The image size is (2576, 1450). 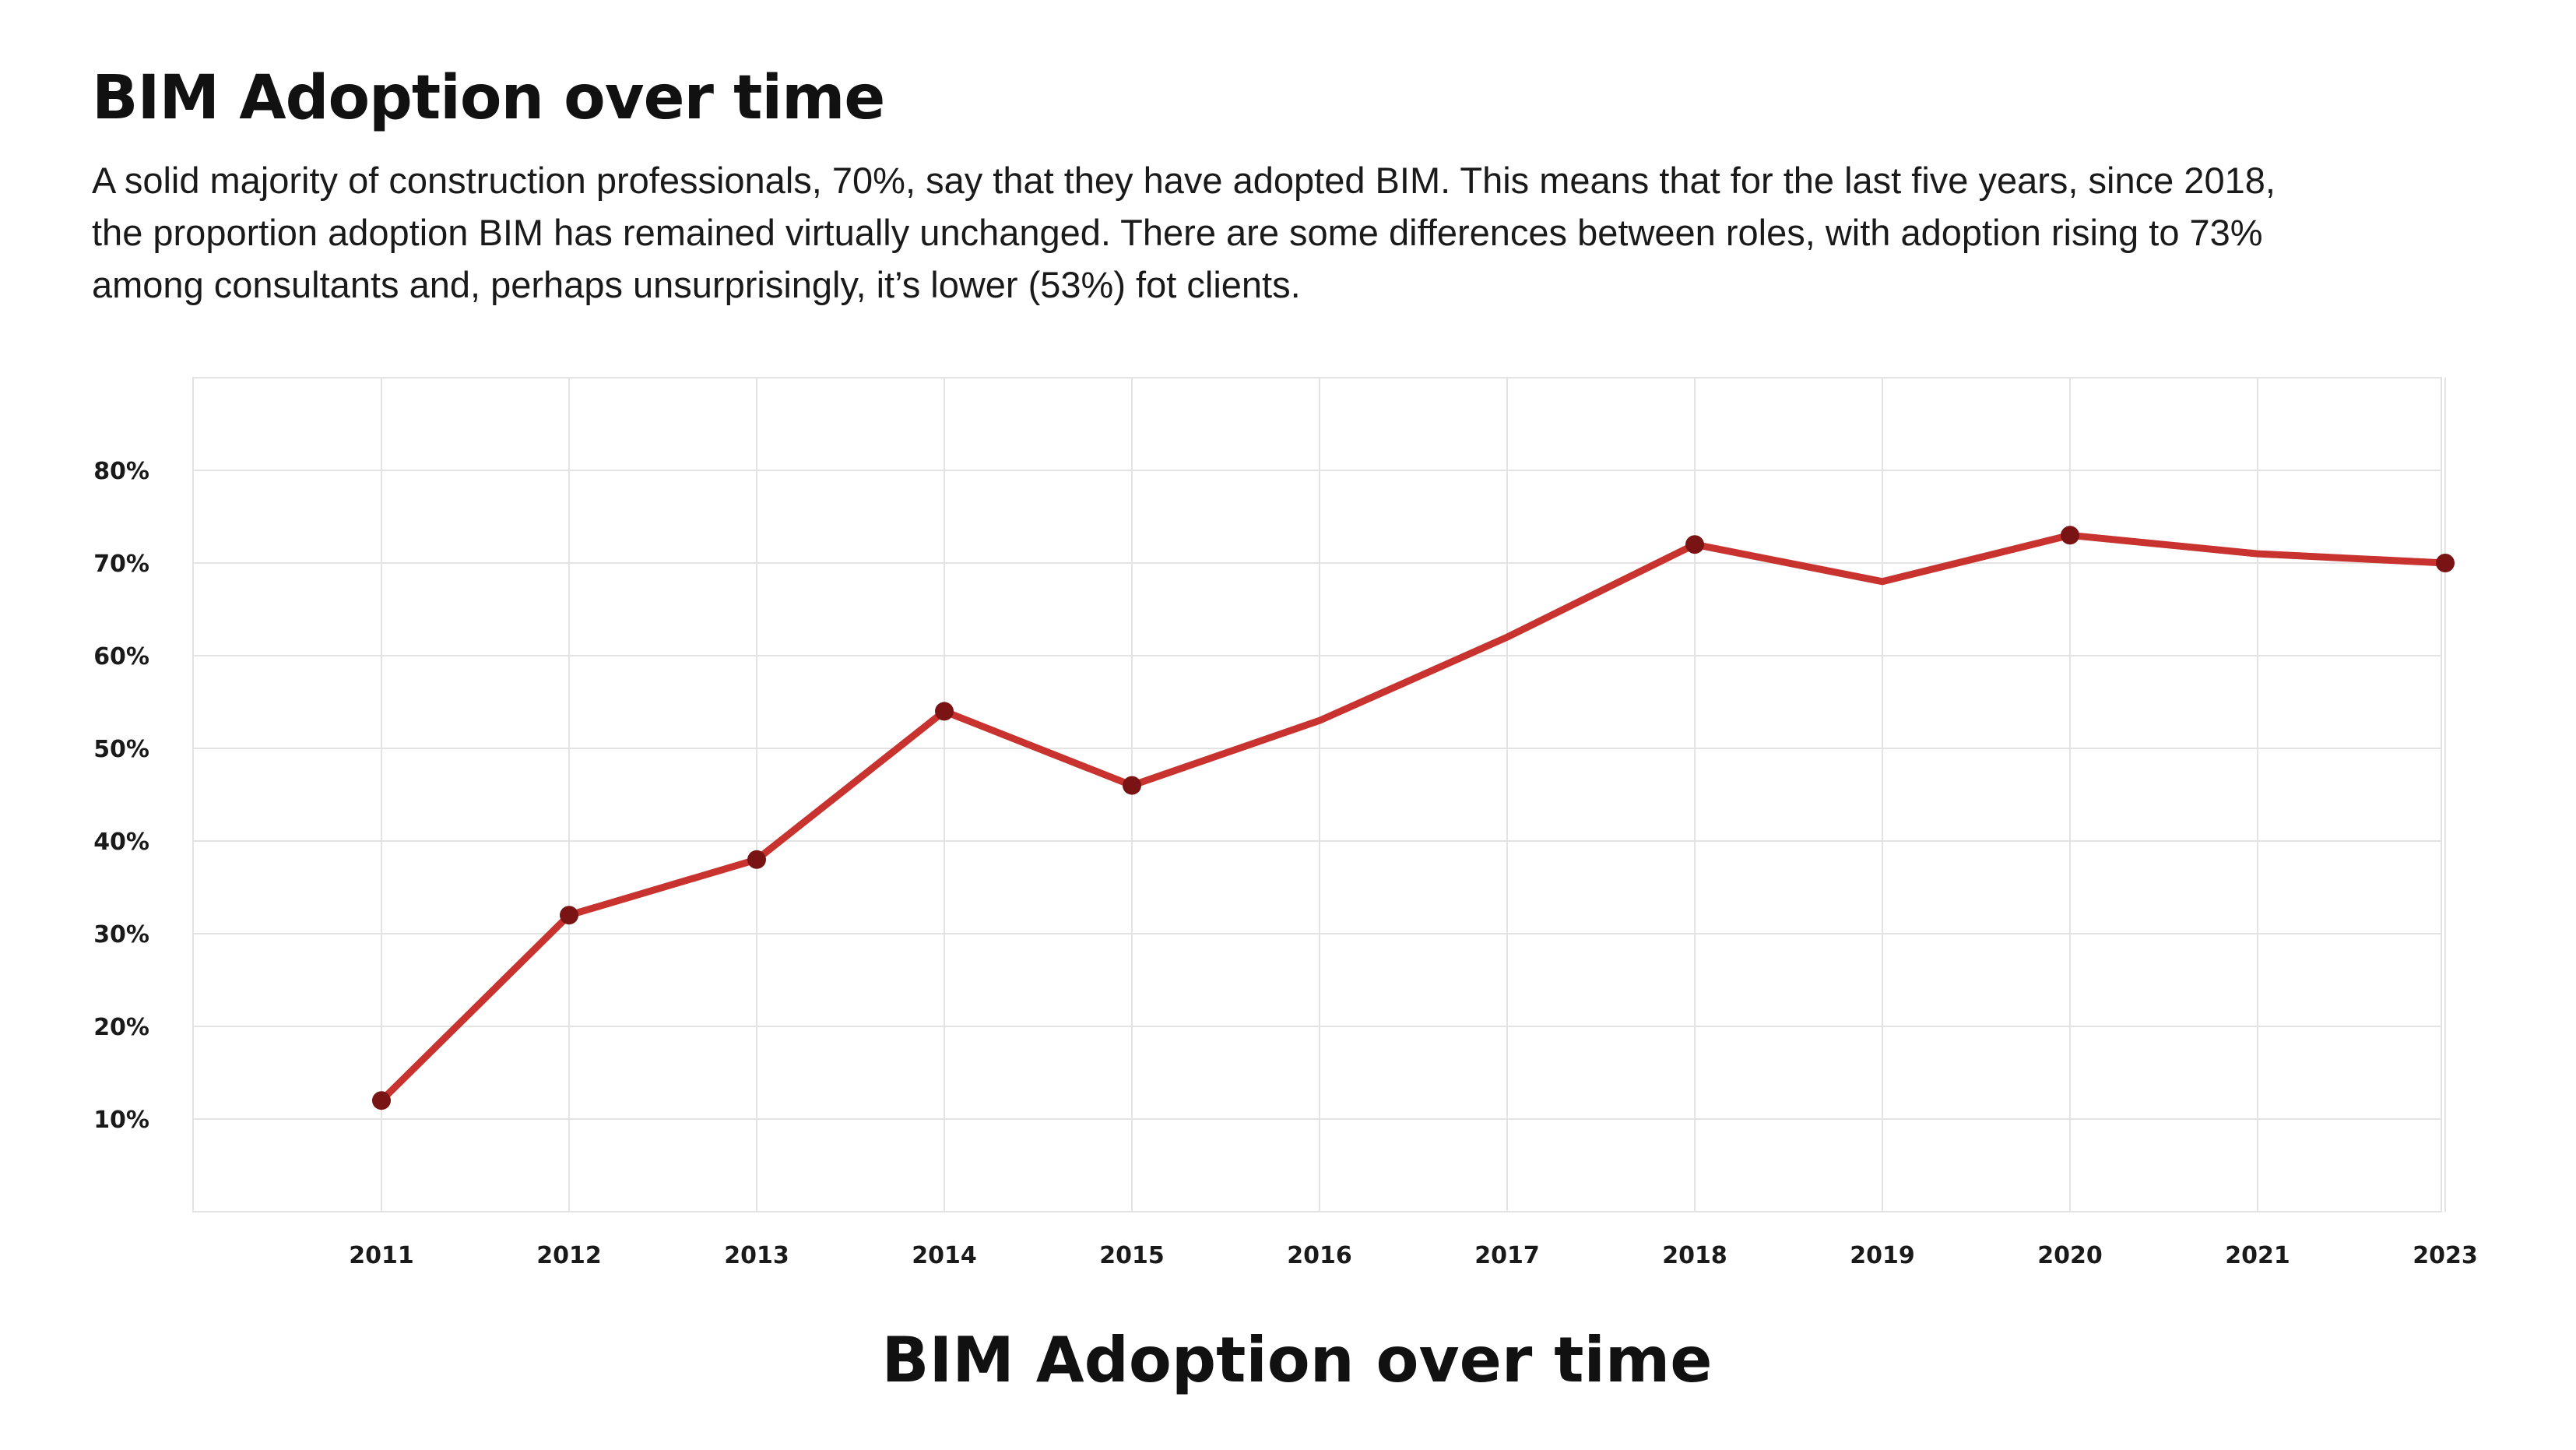 I want to click on chart-caption: BIM Adoption over time, so click(x=1297, y=1360).